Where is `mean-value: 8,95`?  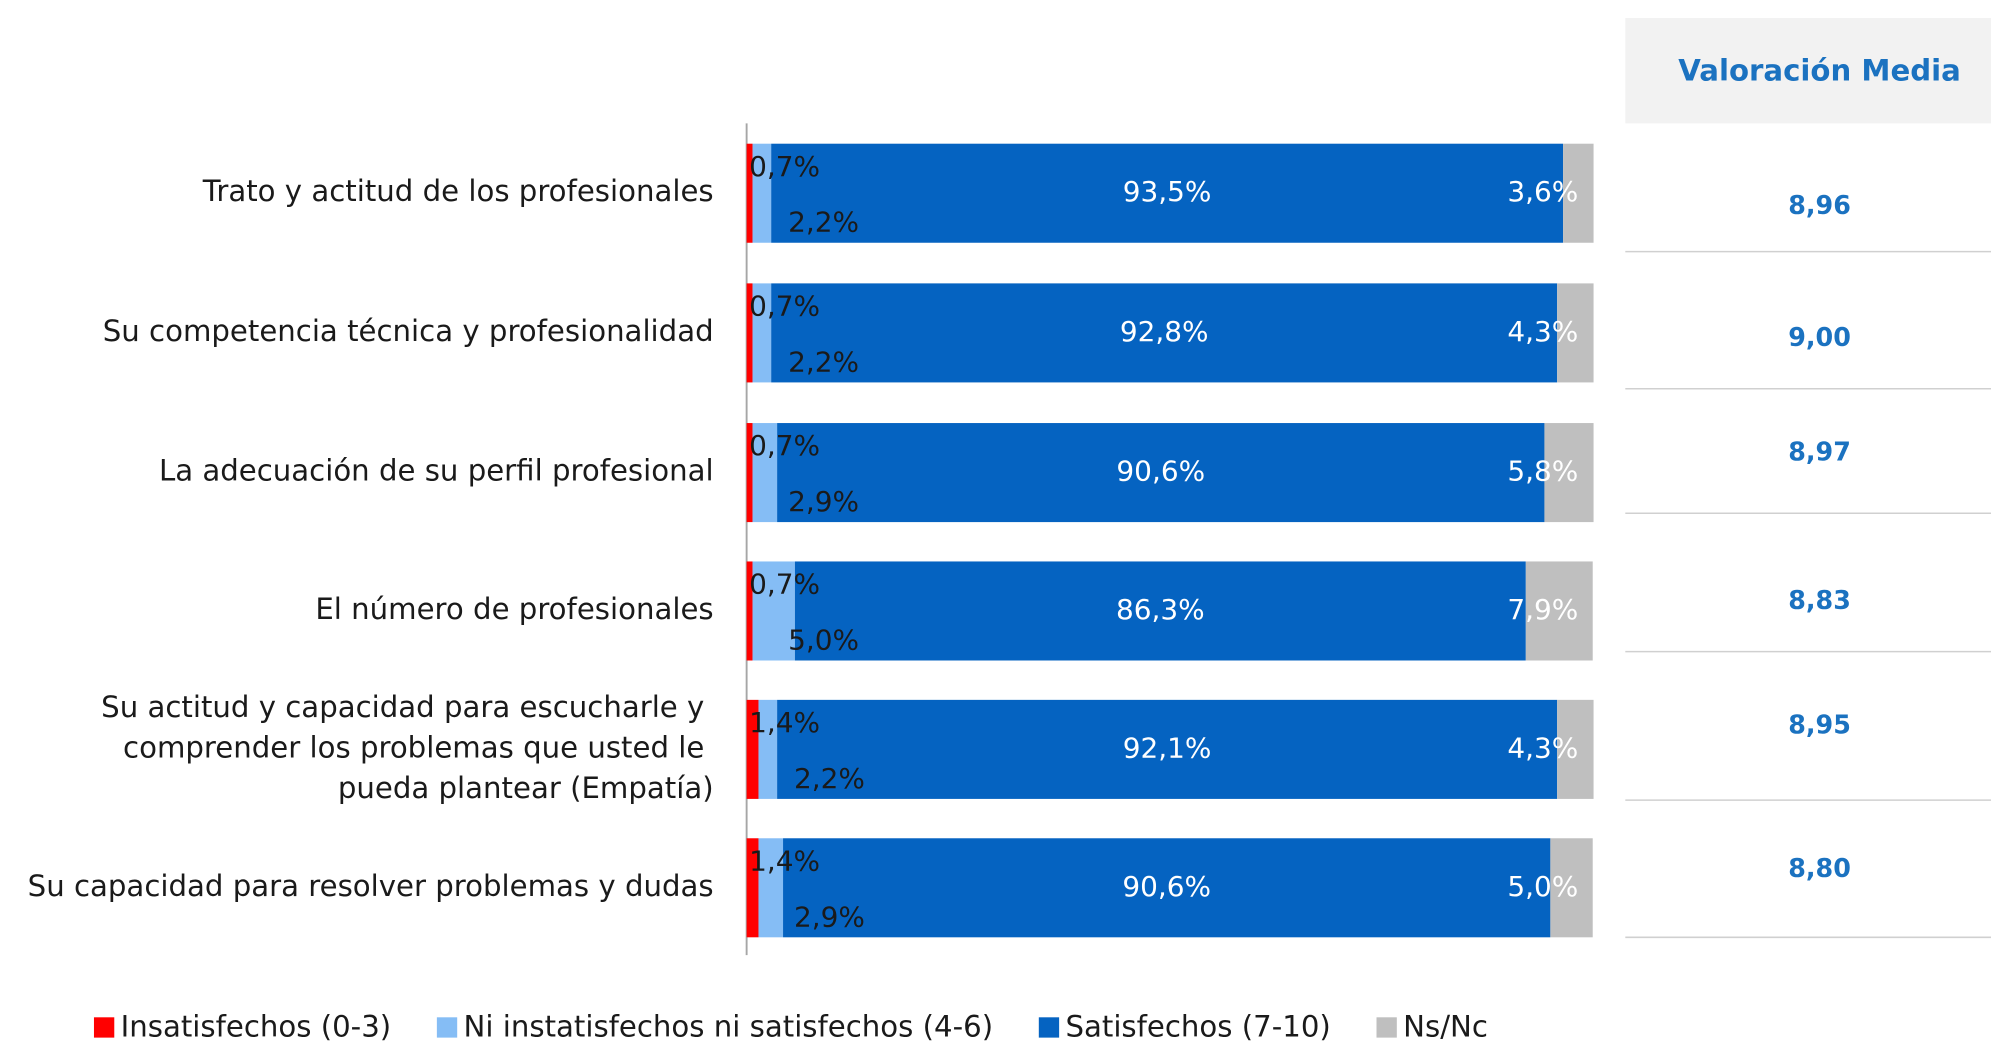
mean-value: 8,95 is located at coordinates (1819, 725).